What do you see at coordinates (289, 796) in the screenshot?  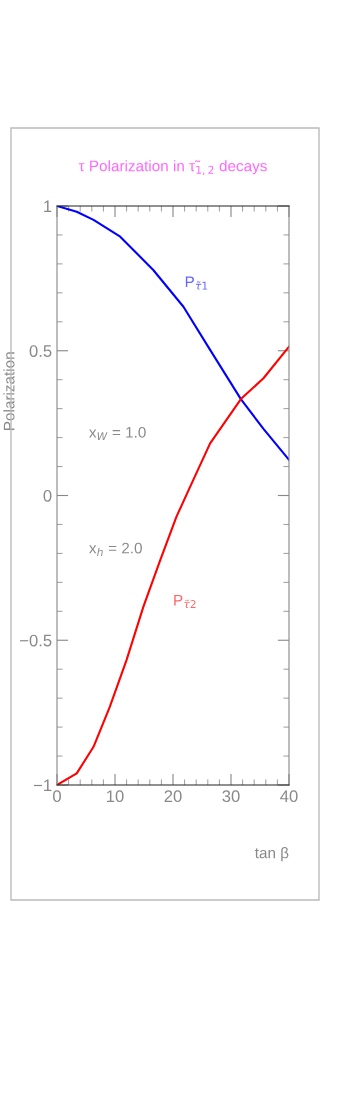 I see `x-tick-label: 40` at bounding box center [289, 796].